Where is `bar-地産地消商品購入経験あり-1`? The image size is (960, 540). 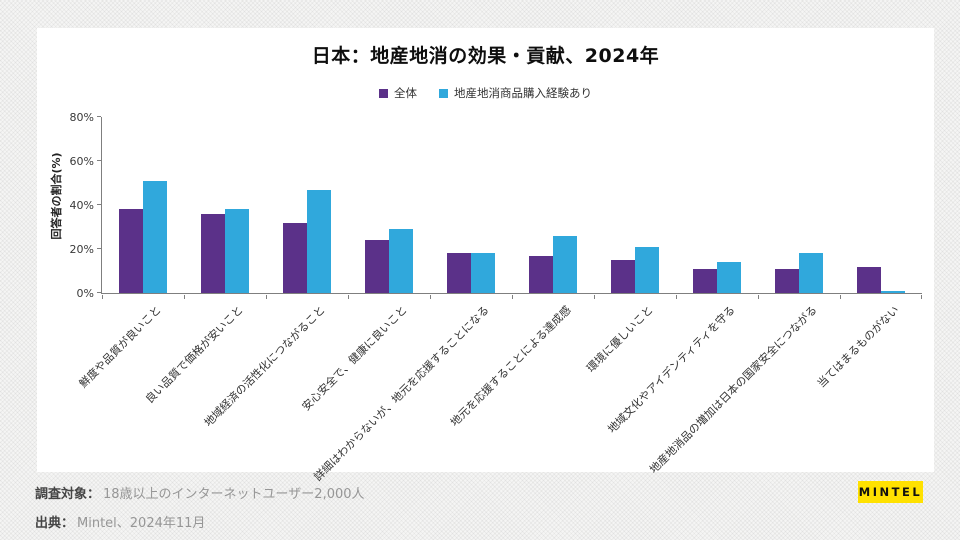
bar-地産地消商品購入経験あり-1 is located at coordinates (237, 251).